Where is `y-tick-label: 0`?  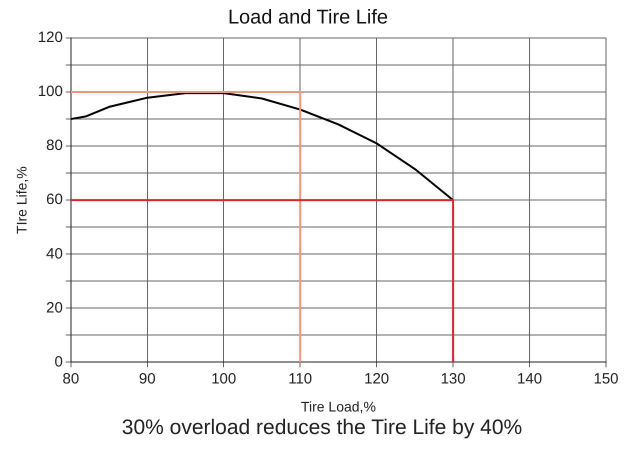
y-tick-label: 0 is located at coordinates (58, 361).